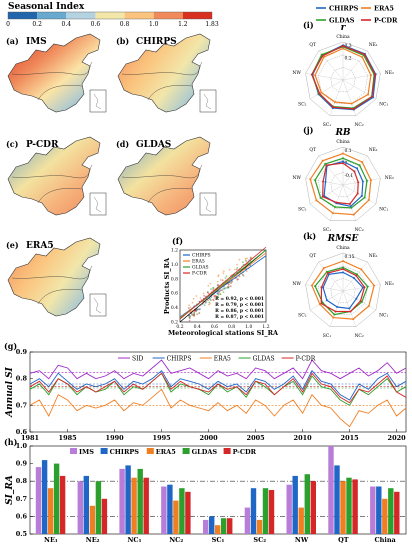 The height and width of the screenshot is (550, 412). I want to click on bar-category-label: NE₁, so click(51, 540).